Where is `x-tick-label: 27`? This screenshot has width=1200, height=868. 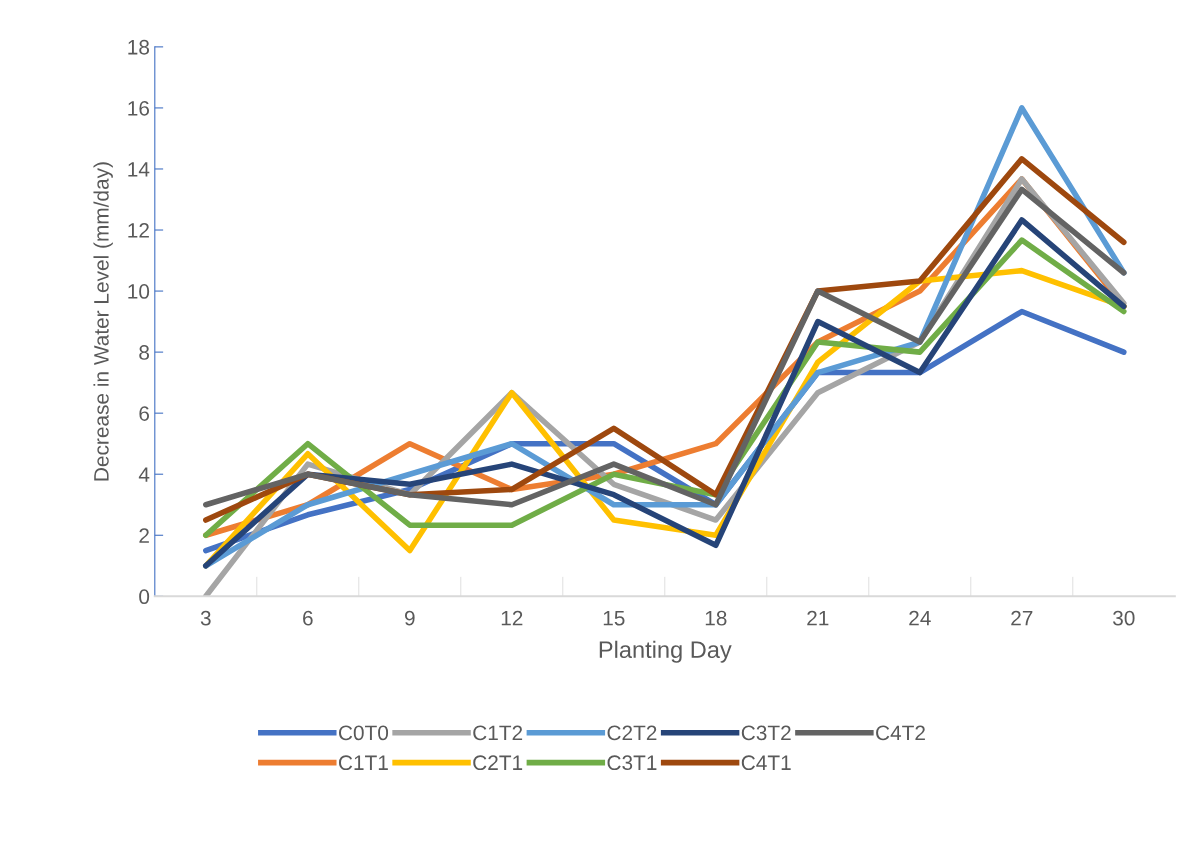
x-tick-label: 27 is located at coordinates (1022, 618).